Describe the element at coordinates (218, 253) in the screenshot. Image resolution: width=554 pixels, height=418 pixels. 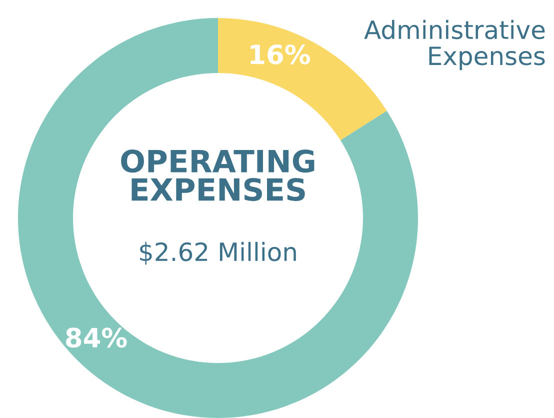
I see `text: $2.62 Million` at that location.